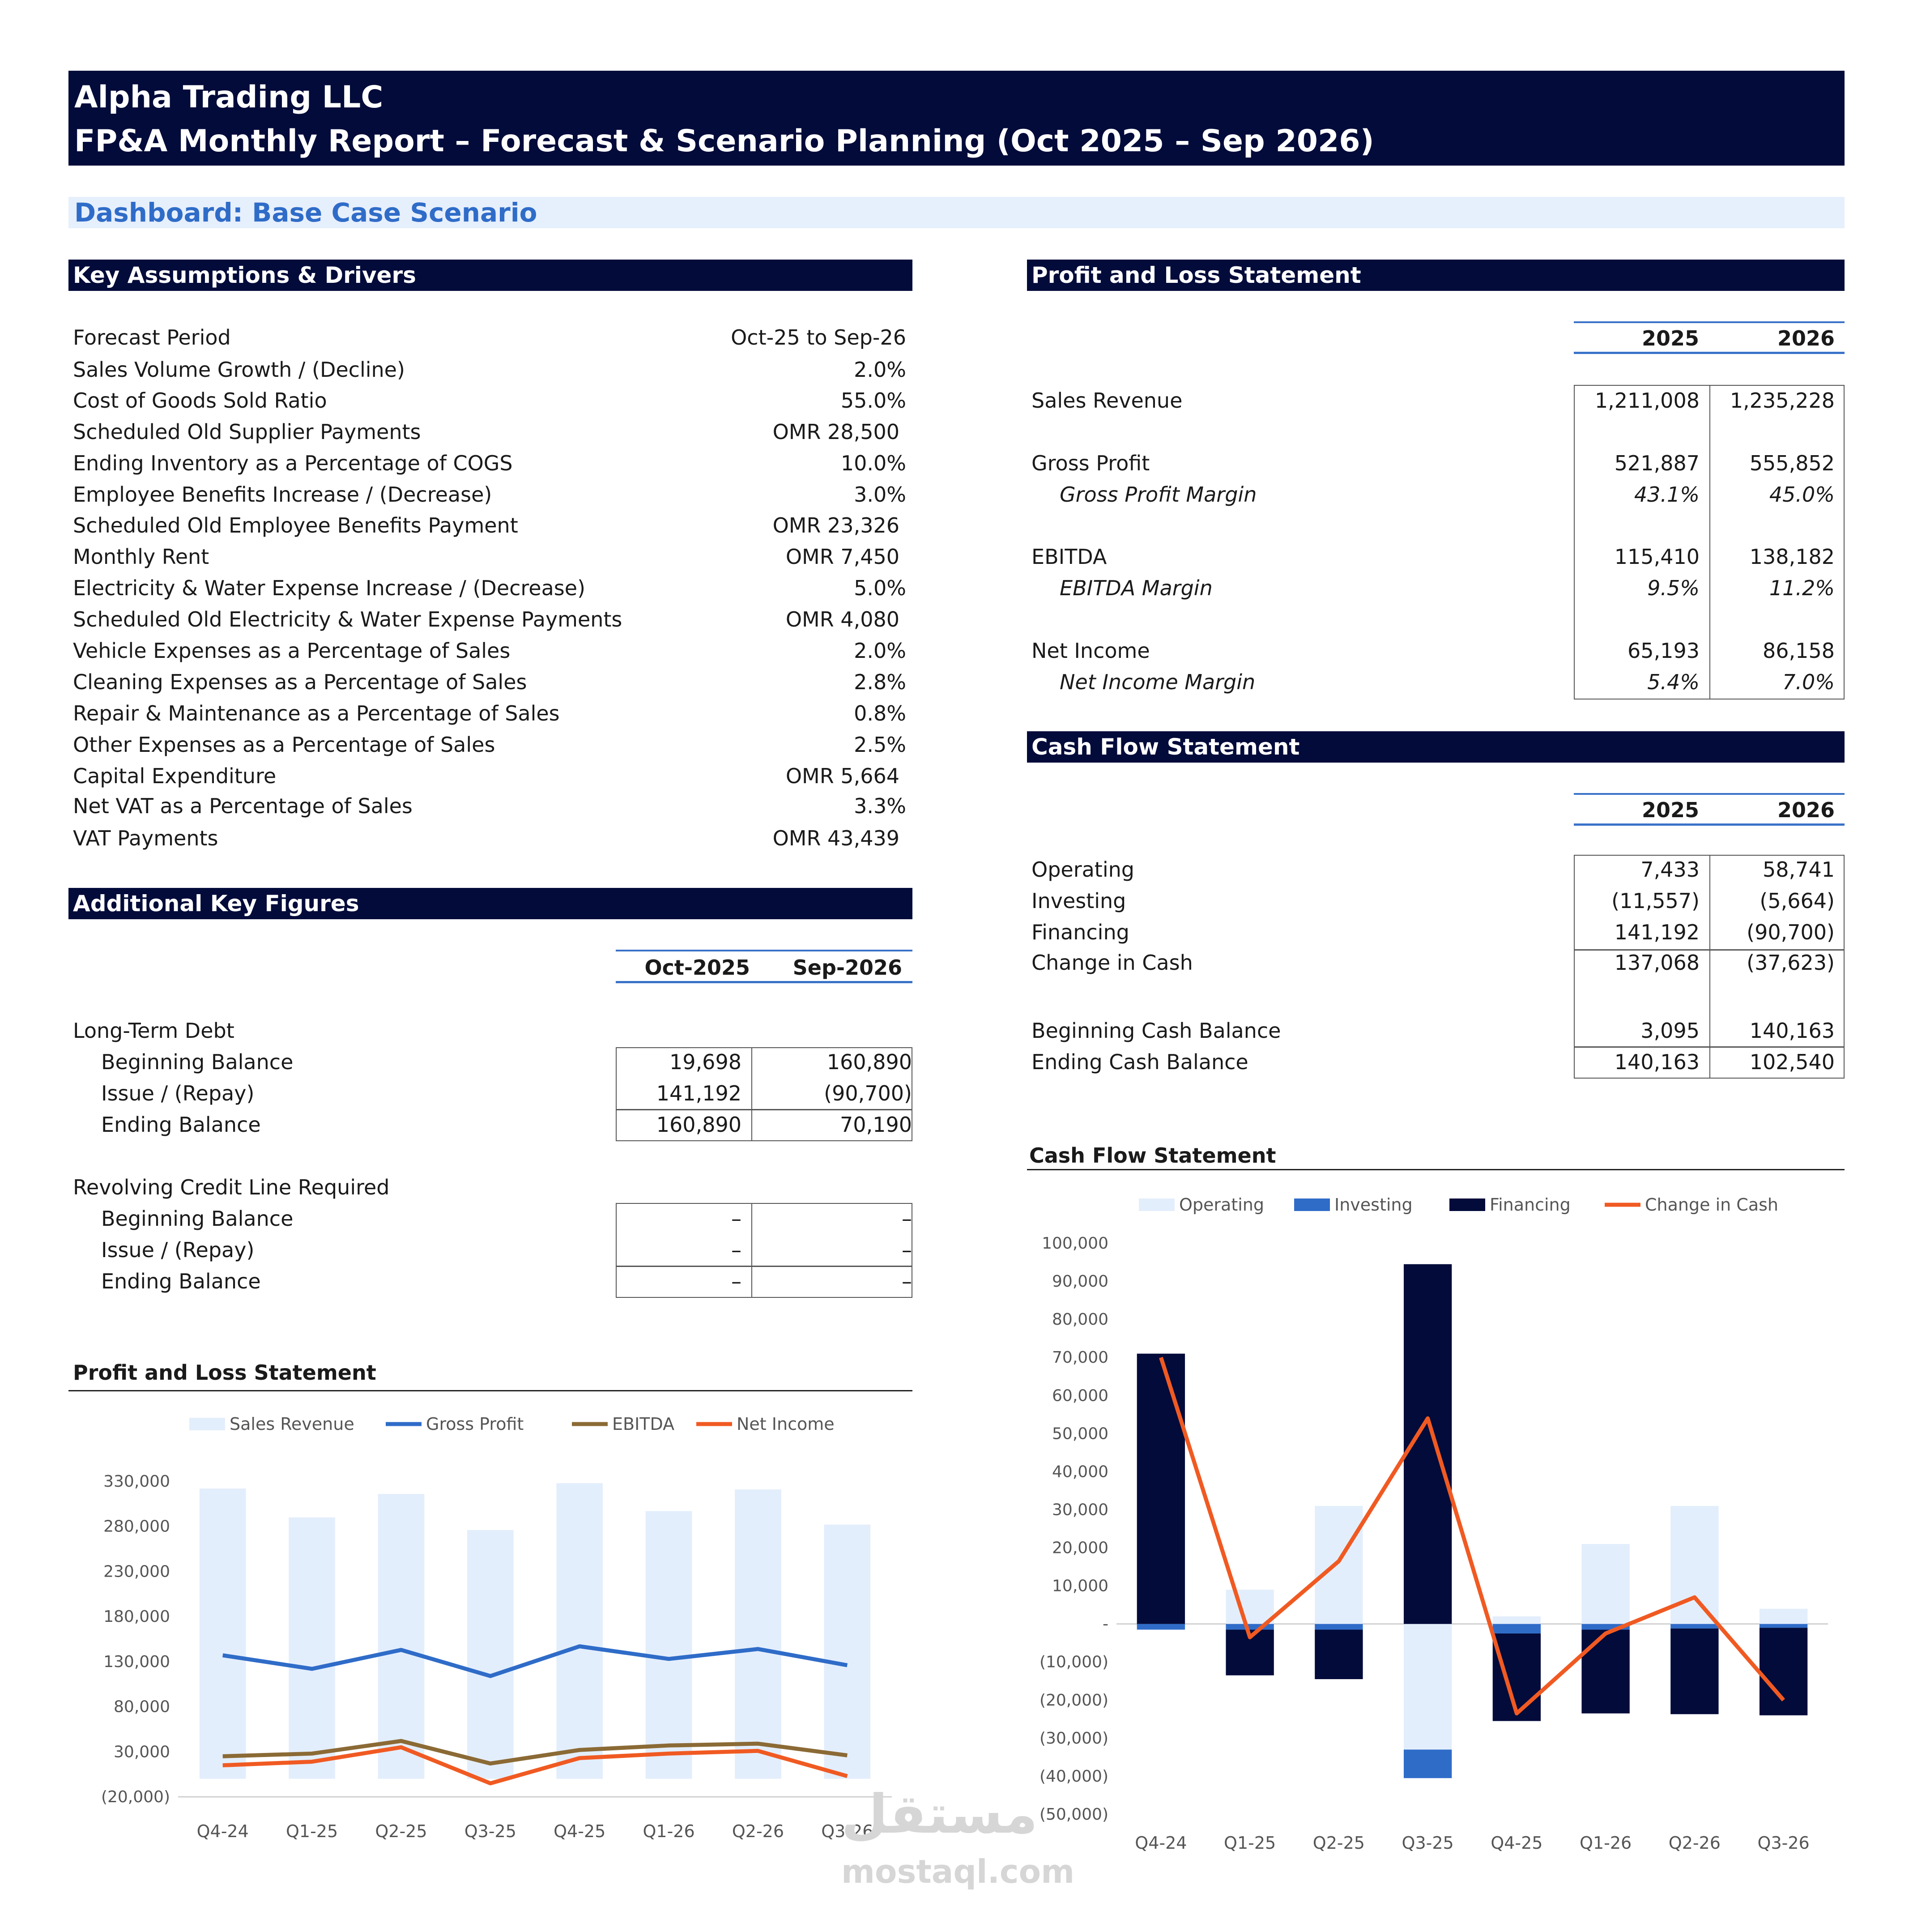 Image resolution: width=1913 pixels, height=1932 pixels. Describe the element at coordinates (1157, 1204) in the screenshot. I see `legend-swatch` at that location.